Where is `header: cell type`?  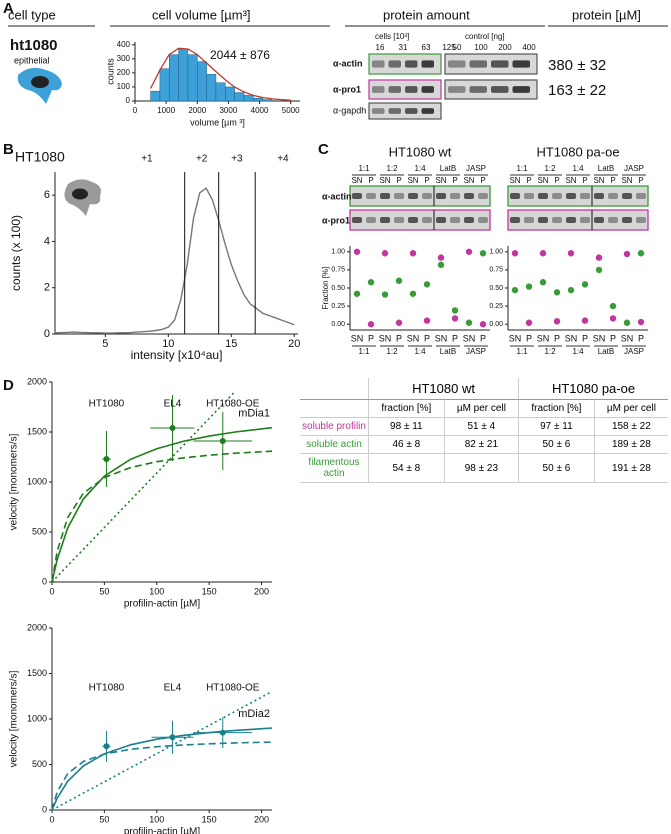
header: cell type is located at coordinates (32, 14).